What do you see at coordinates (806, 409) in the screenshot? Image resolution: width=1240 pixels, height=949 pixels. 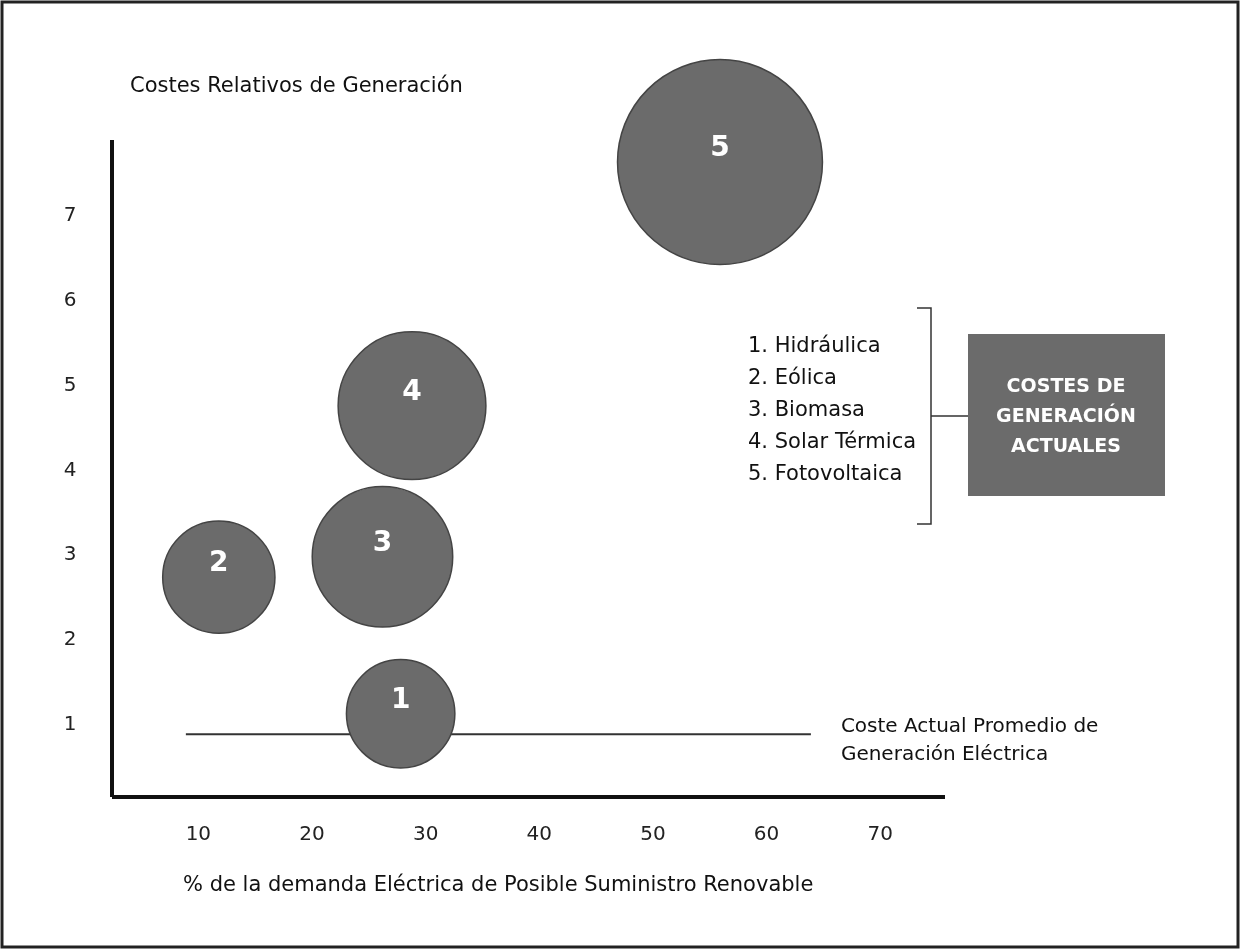 I see `annotation: 3. Biomasa` at bounding box center [806, 409].